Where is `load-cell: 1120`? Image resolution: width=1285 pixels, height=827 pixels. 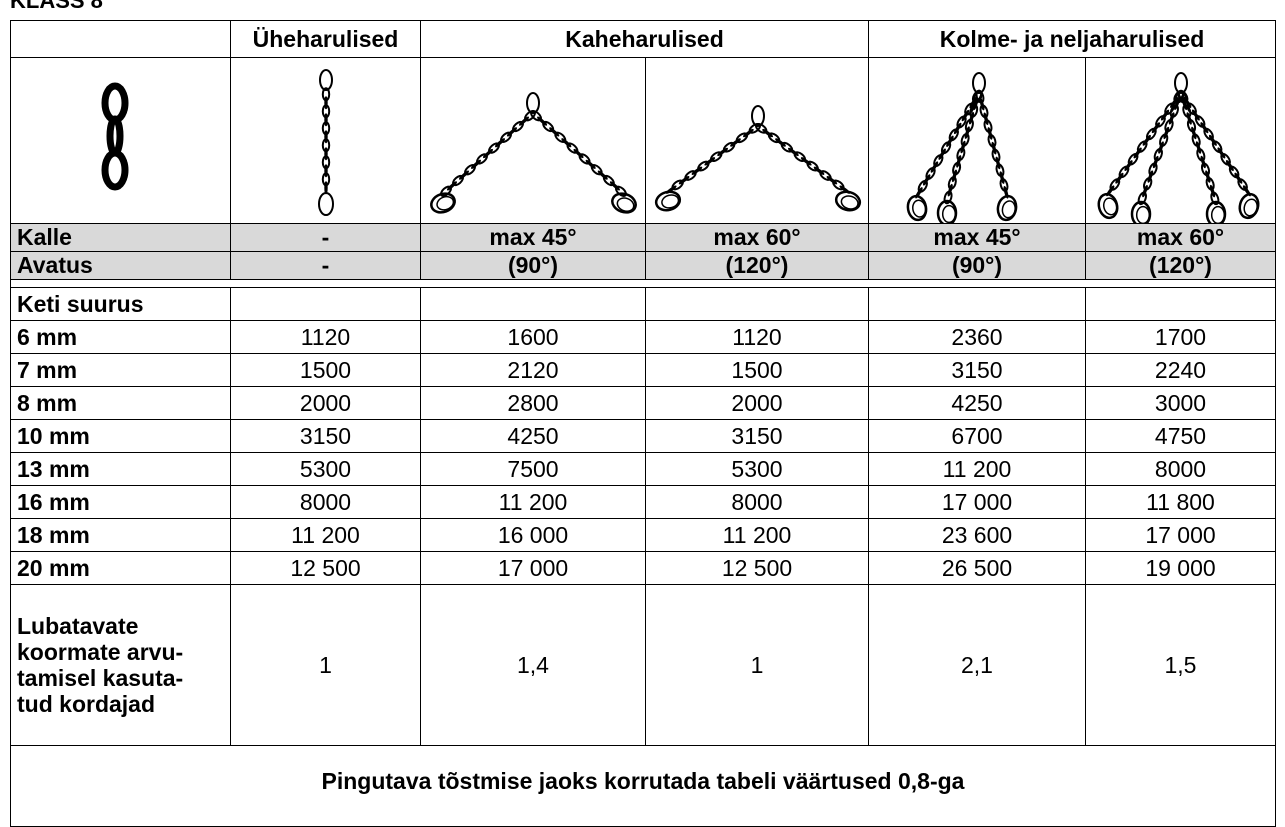
load-cell: 1120 is located at coordinates (325, 337).